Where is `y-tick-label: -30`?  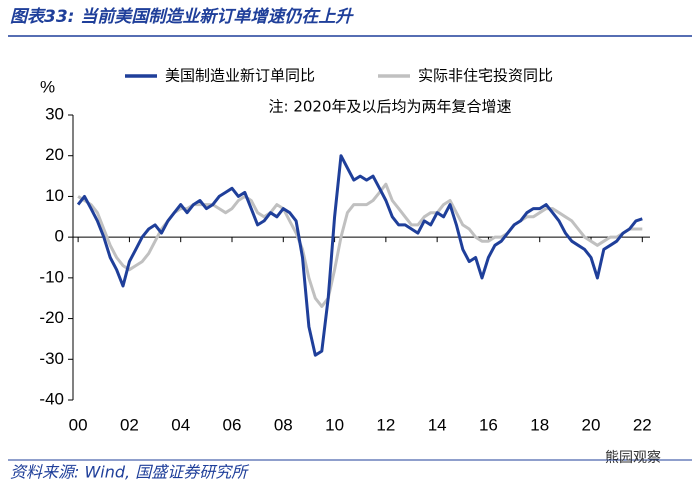 y-tick-label: -30 is located at coordinates (51, 358).